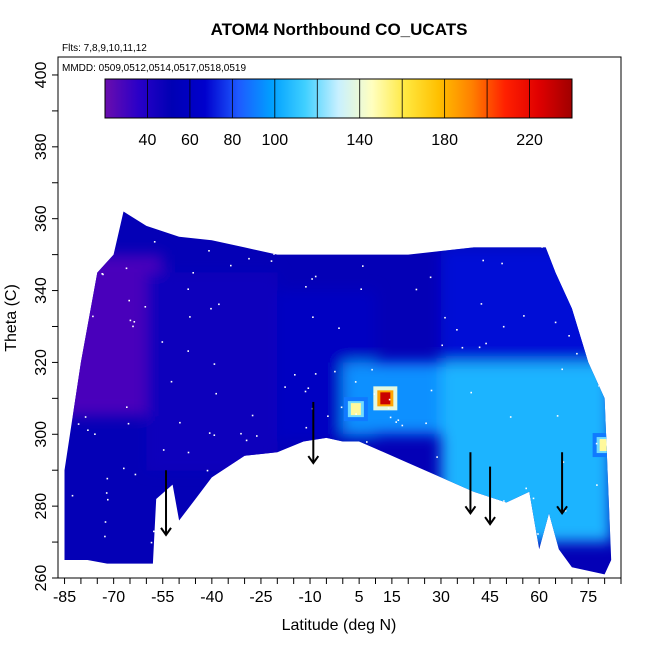  Describe the element at coordinates (337, 592) in the screenshot. I see `x-axis: -85 -70 -55 -40 -25 -10 5 15 30 45 60 75` at that location.